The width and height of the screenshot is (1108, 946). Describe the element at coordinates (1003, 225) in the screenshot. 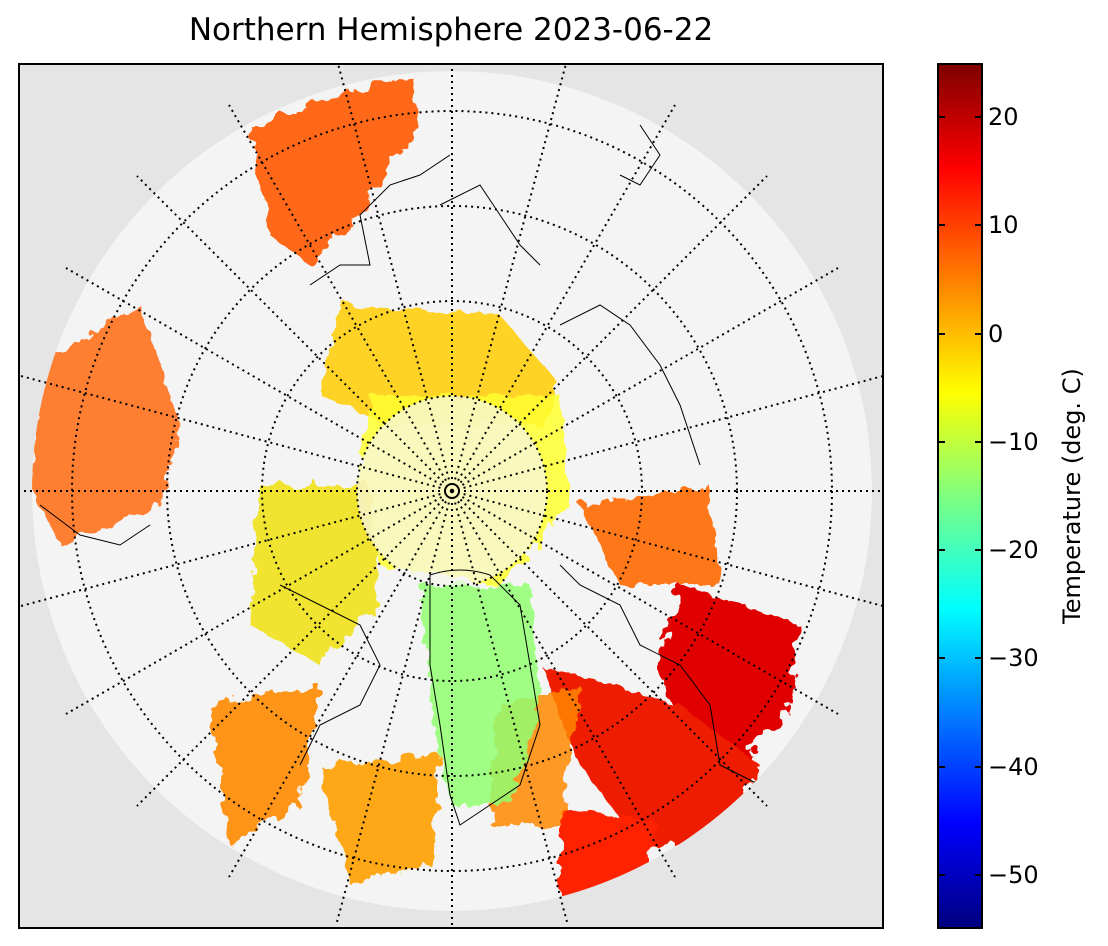

I see `colorbar-tick-label: 10` at that location.